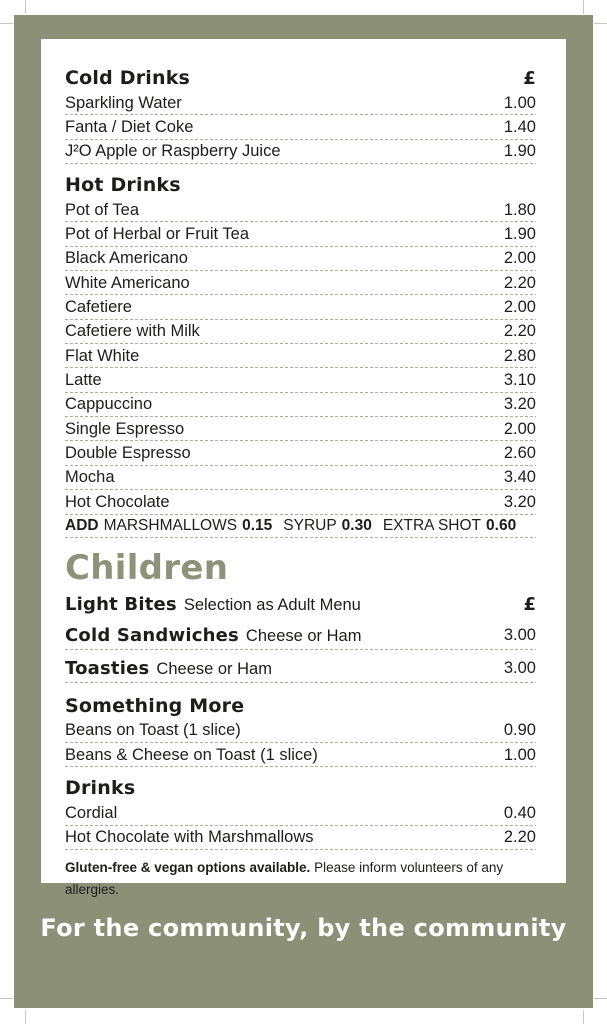 This screenshot has width=607, height=1024. Describe the element at coordinates (519, 812) in the screenshot. I see `item-price: 0.40` at that location.